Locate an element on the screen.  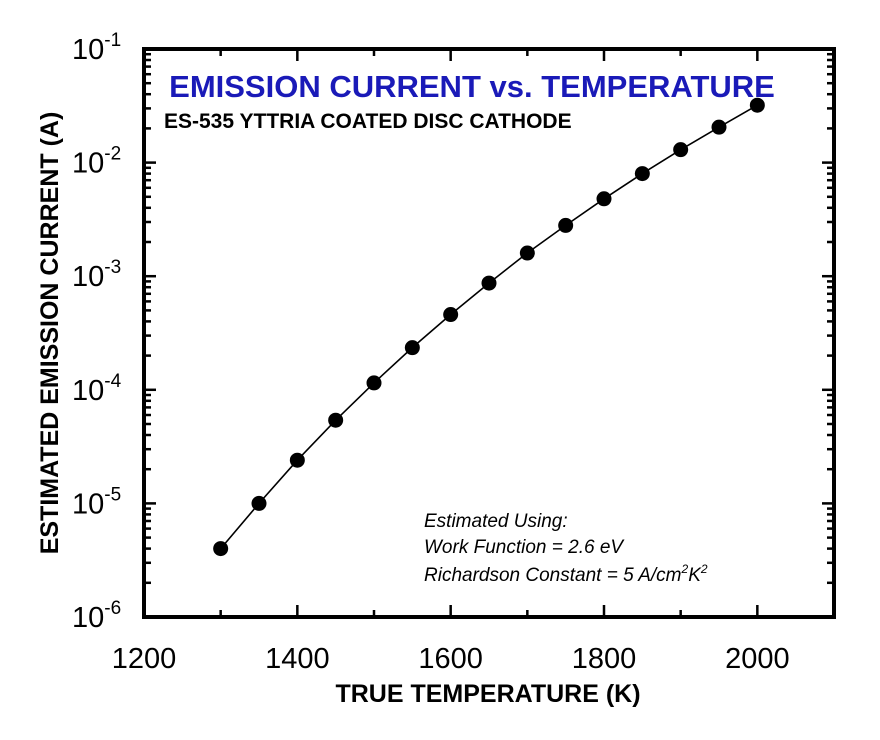
y-tick-label: 10⁻² is located at coordinates (96, 162).